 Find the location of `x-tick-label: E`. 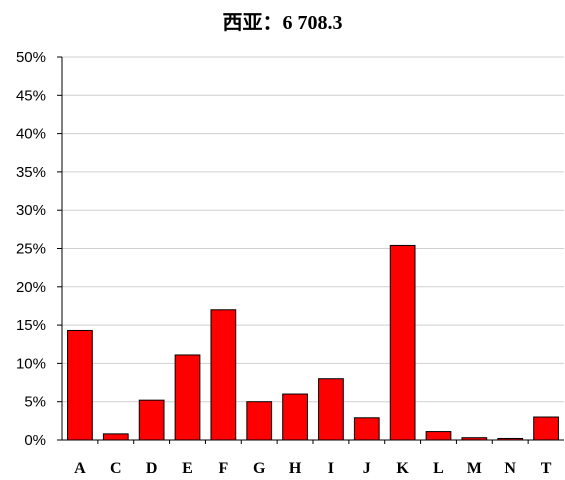

x-tick-label: E is located at coordinates (187, 468).